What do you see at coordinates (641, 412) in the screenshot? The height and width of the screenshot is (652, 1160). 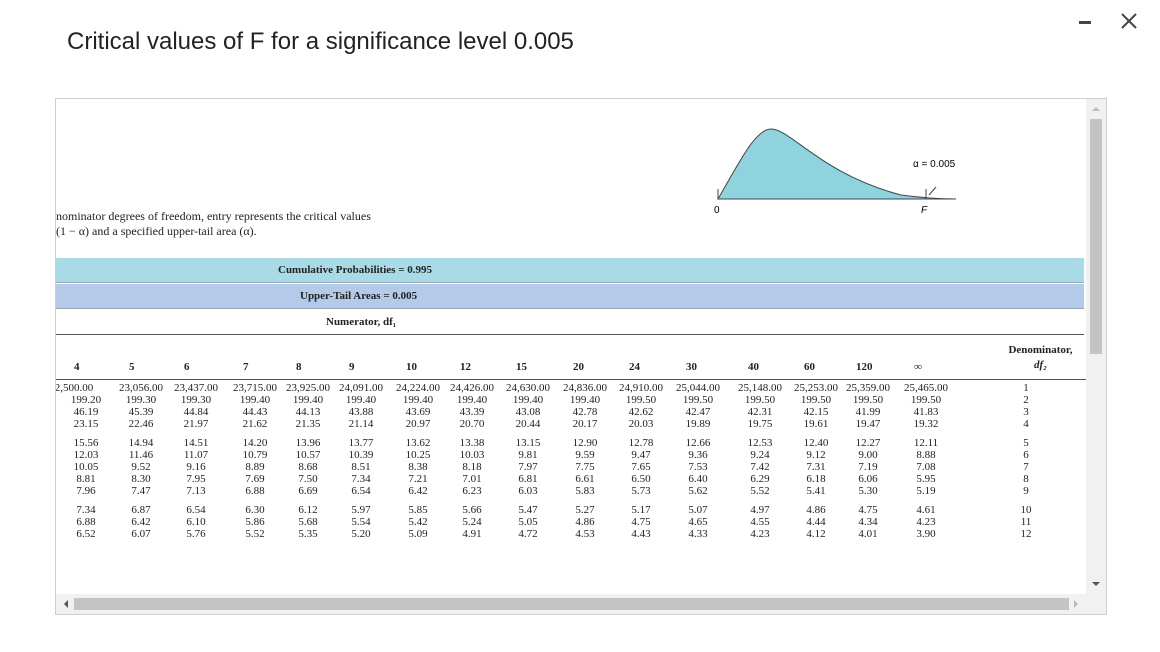 I see `table-cell: 42.62` at bounding box center [641, 412].